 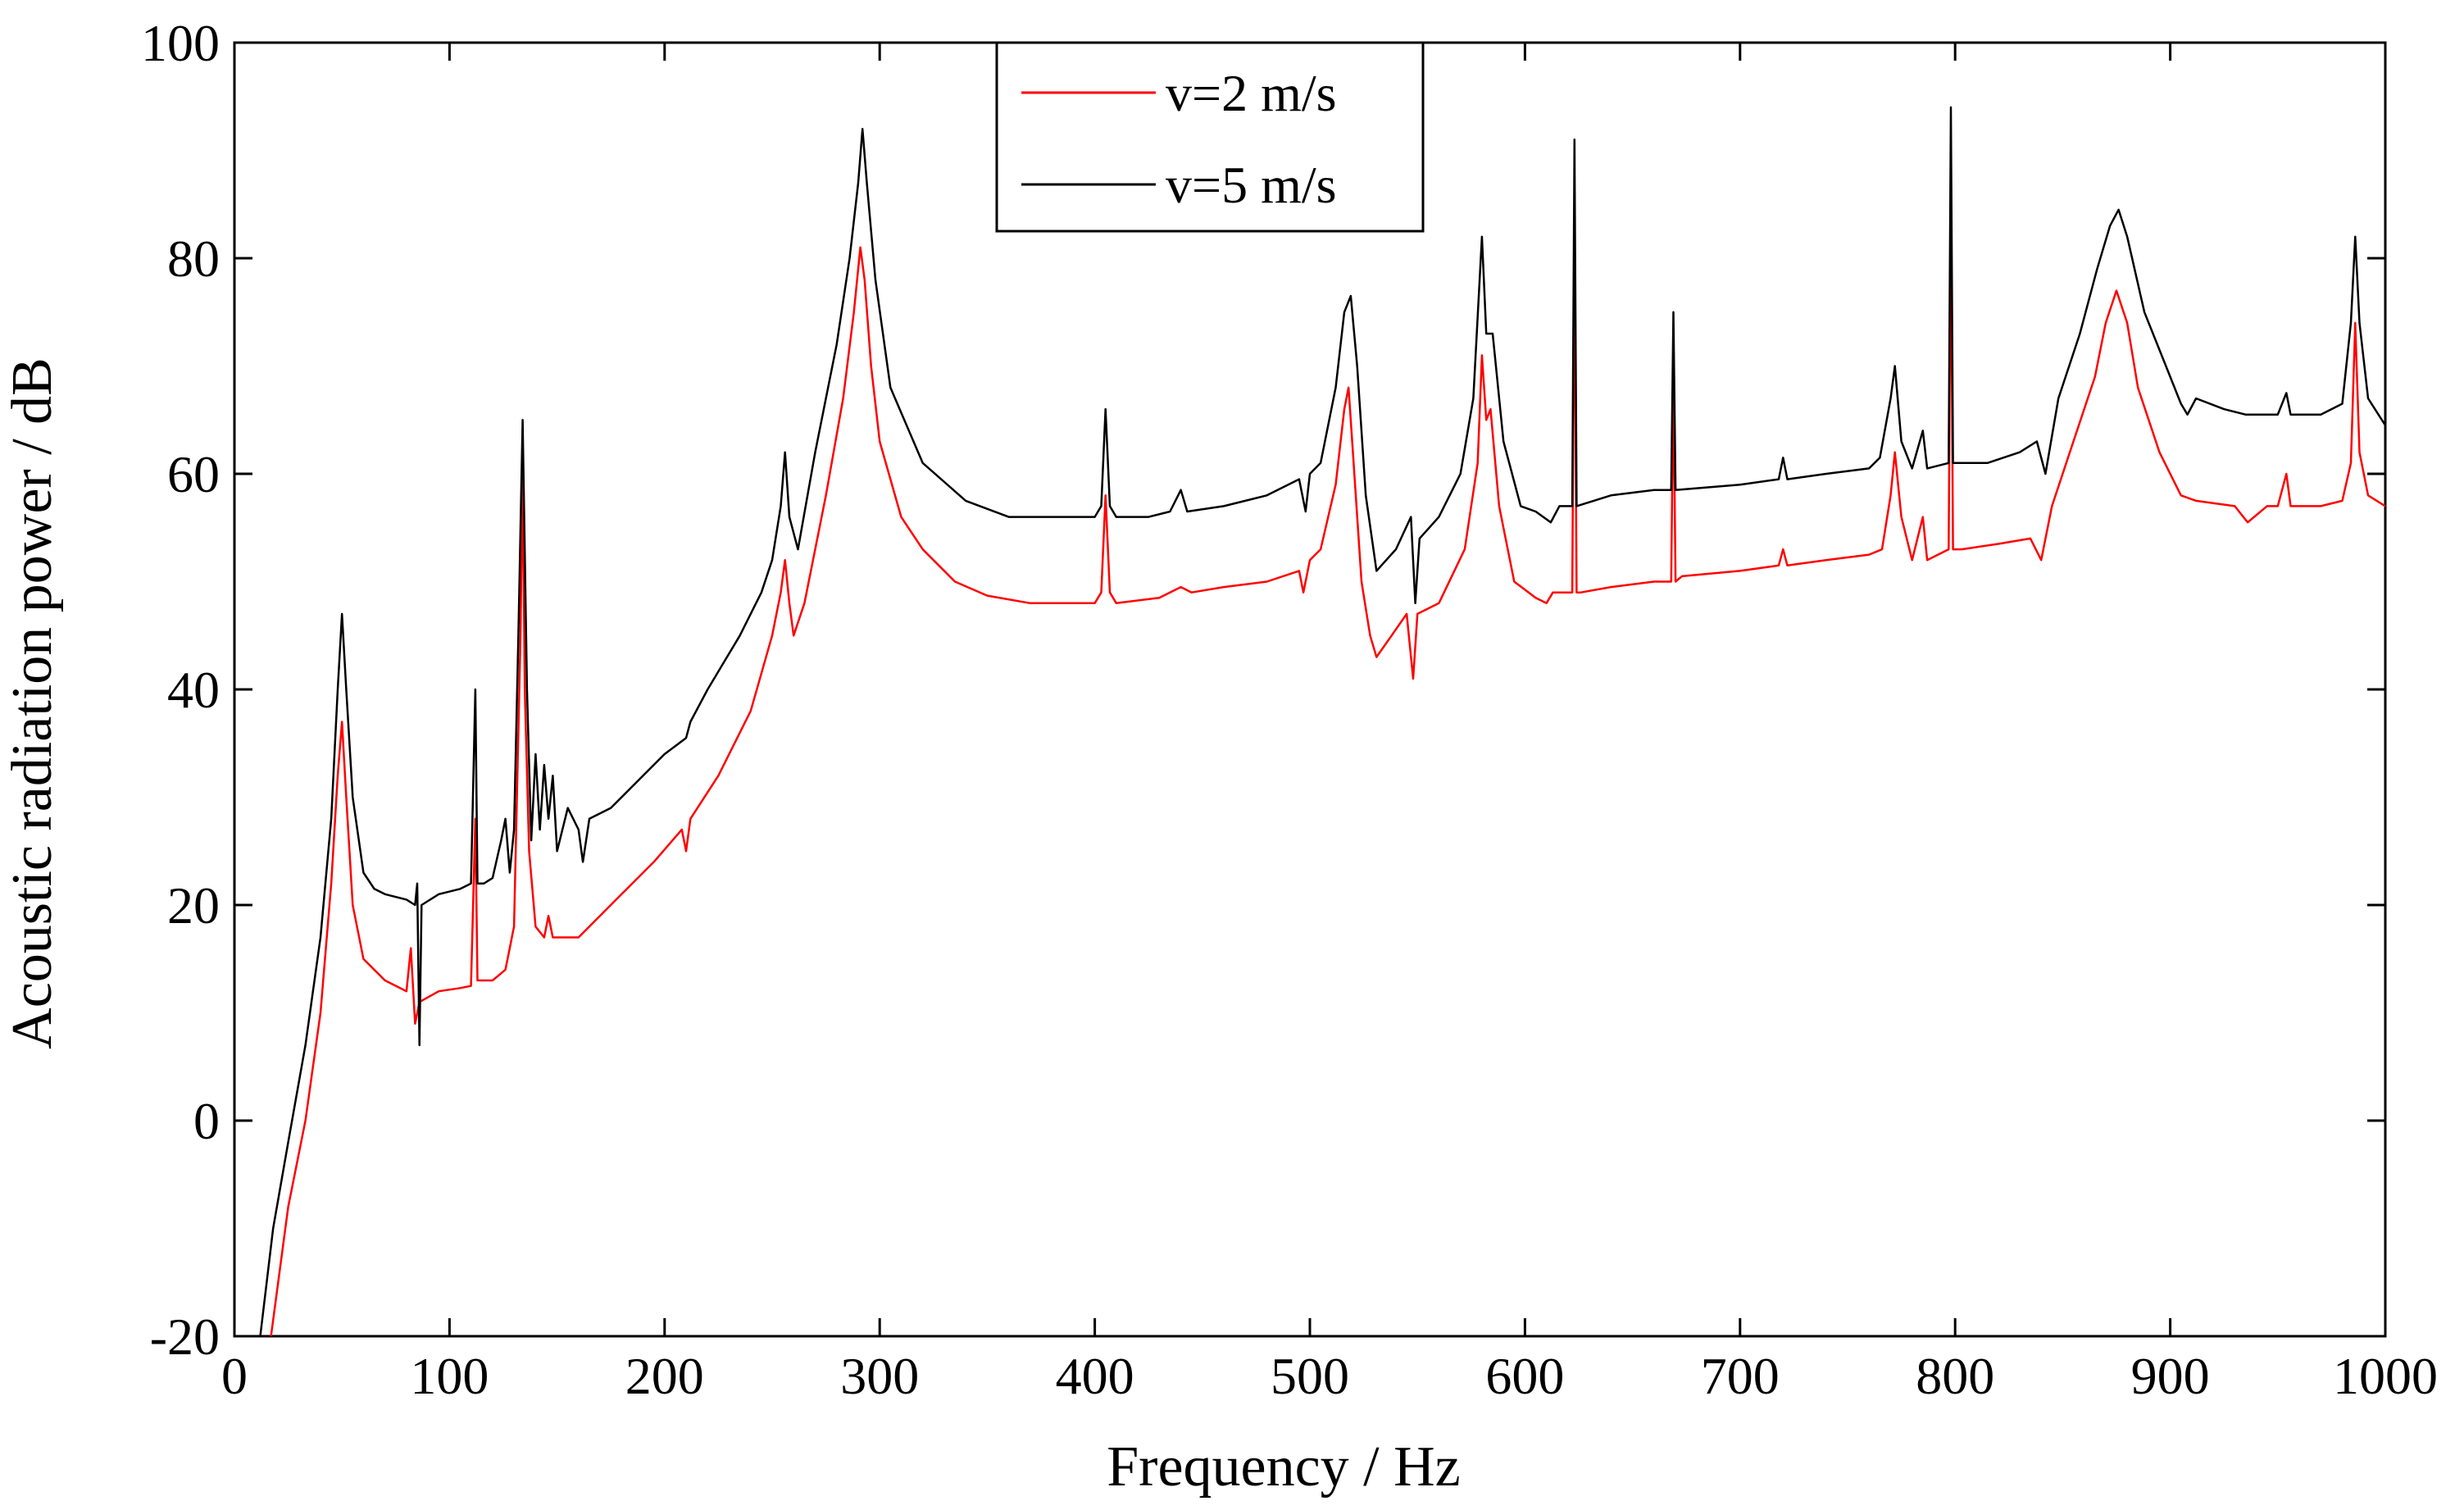 What do you see at coordinates (193, 474) in the screenshot?
I see `y-tick-label: 60` at bounding box center [193, 474].